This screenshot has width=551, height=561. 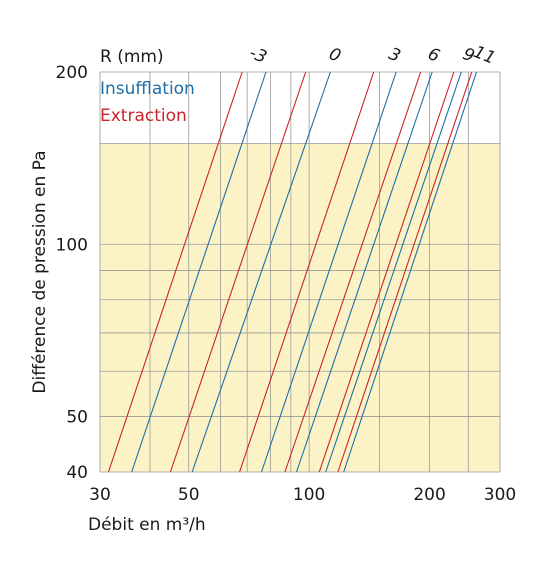 What do you see at coordinates (434, 55) in the screenshot?
I see `r-value-label: 6` at bounding box center [434, 55].